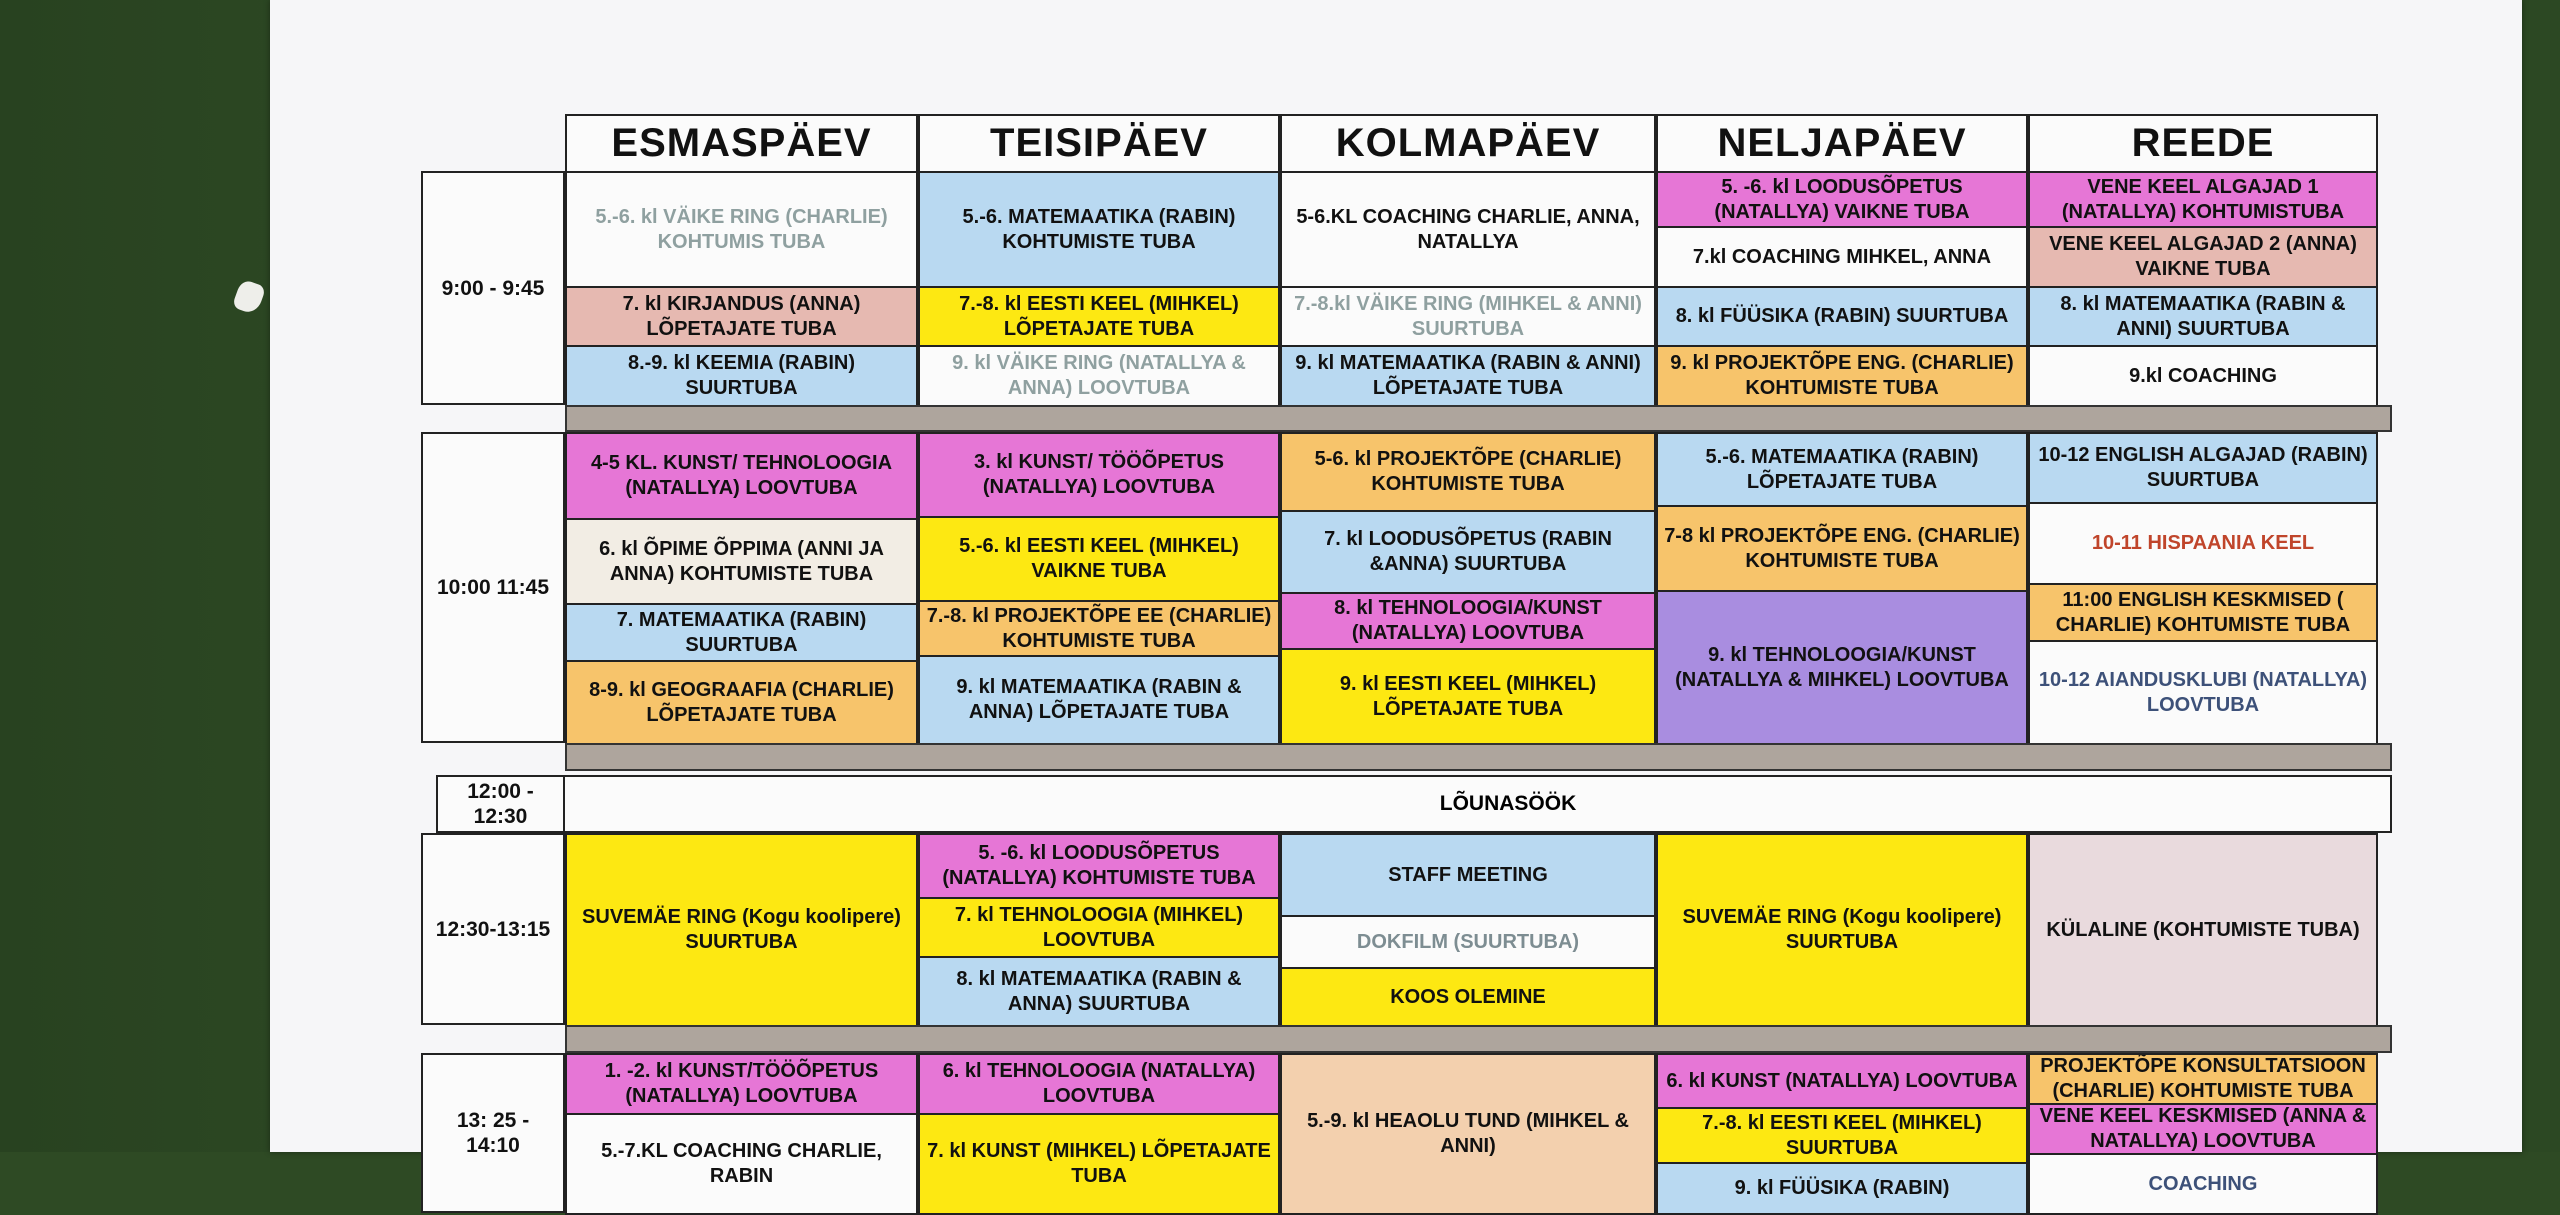 The height and width of the screenshot is (1215, 2560). Describe the element at coordinates (1468, 1134) in the screenshot. I see `class-cell: 5.-9. kl HEAOLU TUND (MIHKEL & ANNI)` at that location.